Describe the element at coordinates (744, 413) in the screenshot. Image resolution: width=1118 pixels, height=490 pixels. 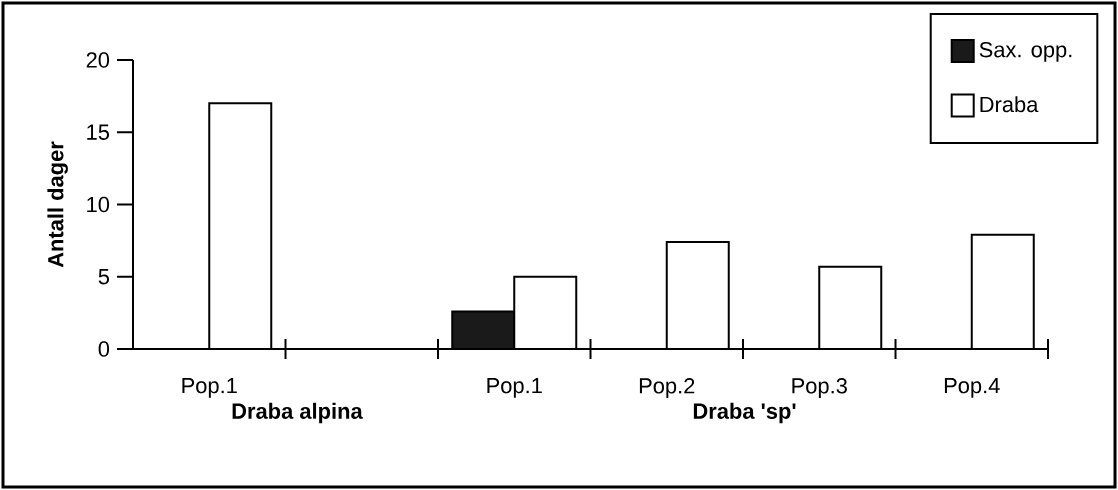
I see `text: Draba 'sp'` at that location.